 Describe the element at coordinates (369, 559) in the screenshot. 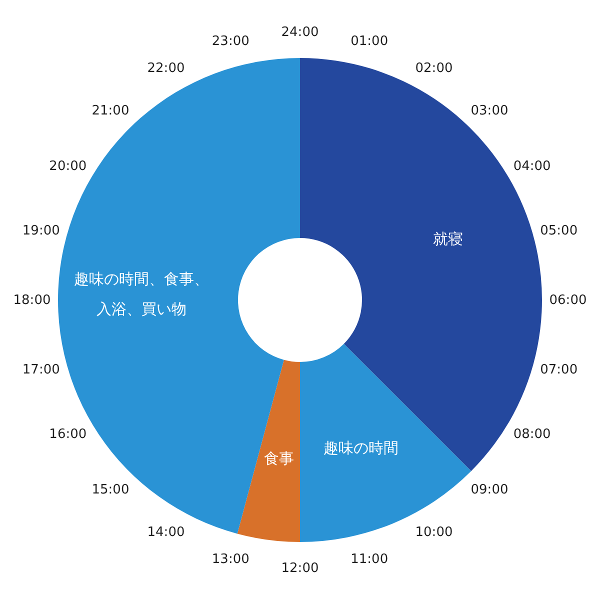

I see `text: 11:00` at that location.